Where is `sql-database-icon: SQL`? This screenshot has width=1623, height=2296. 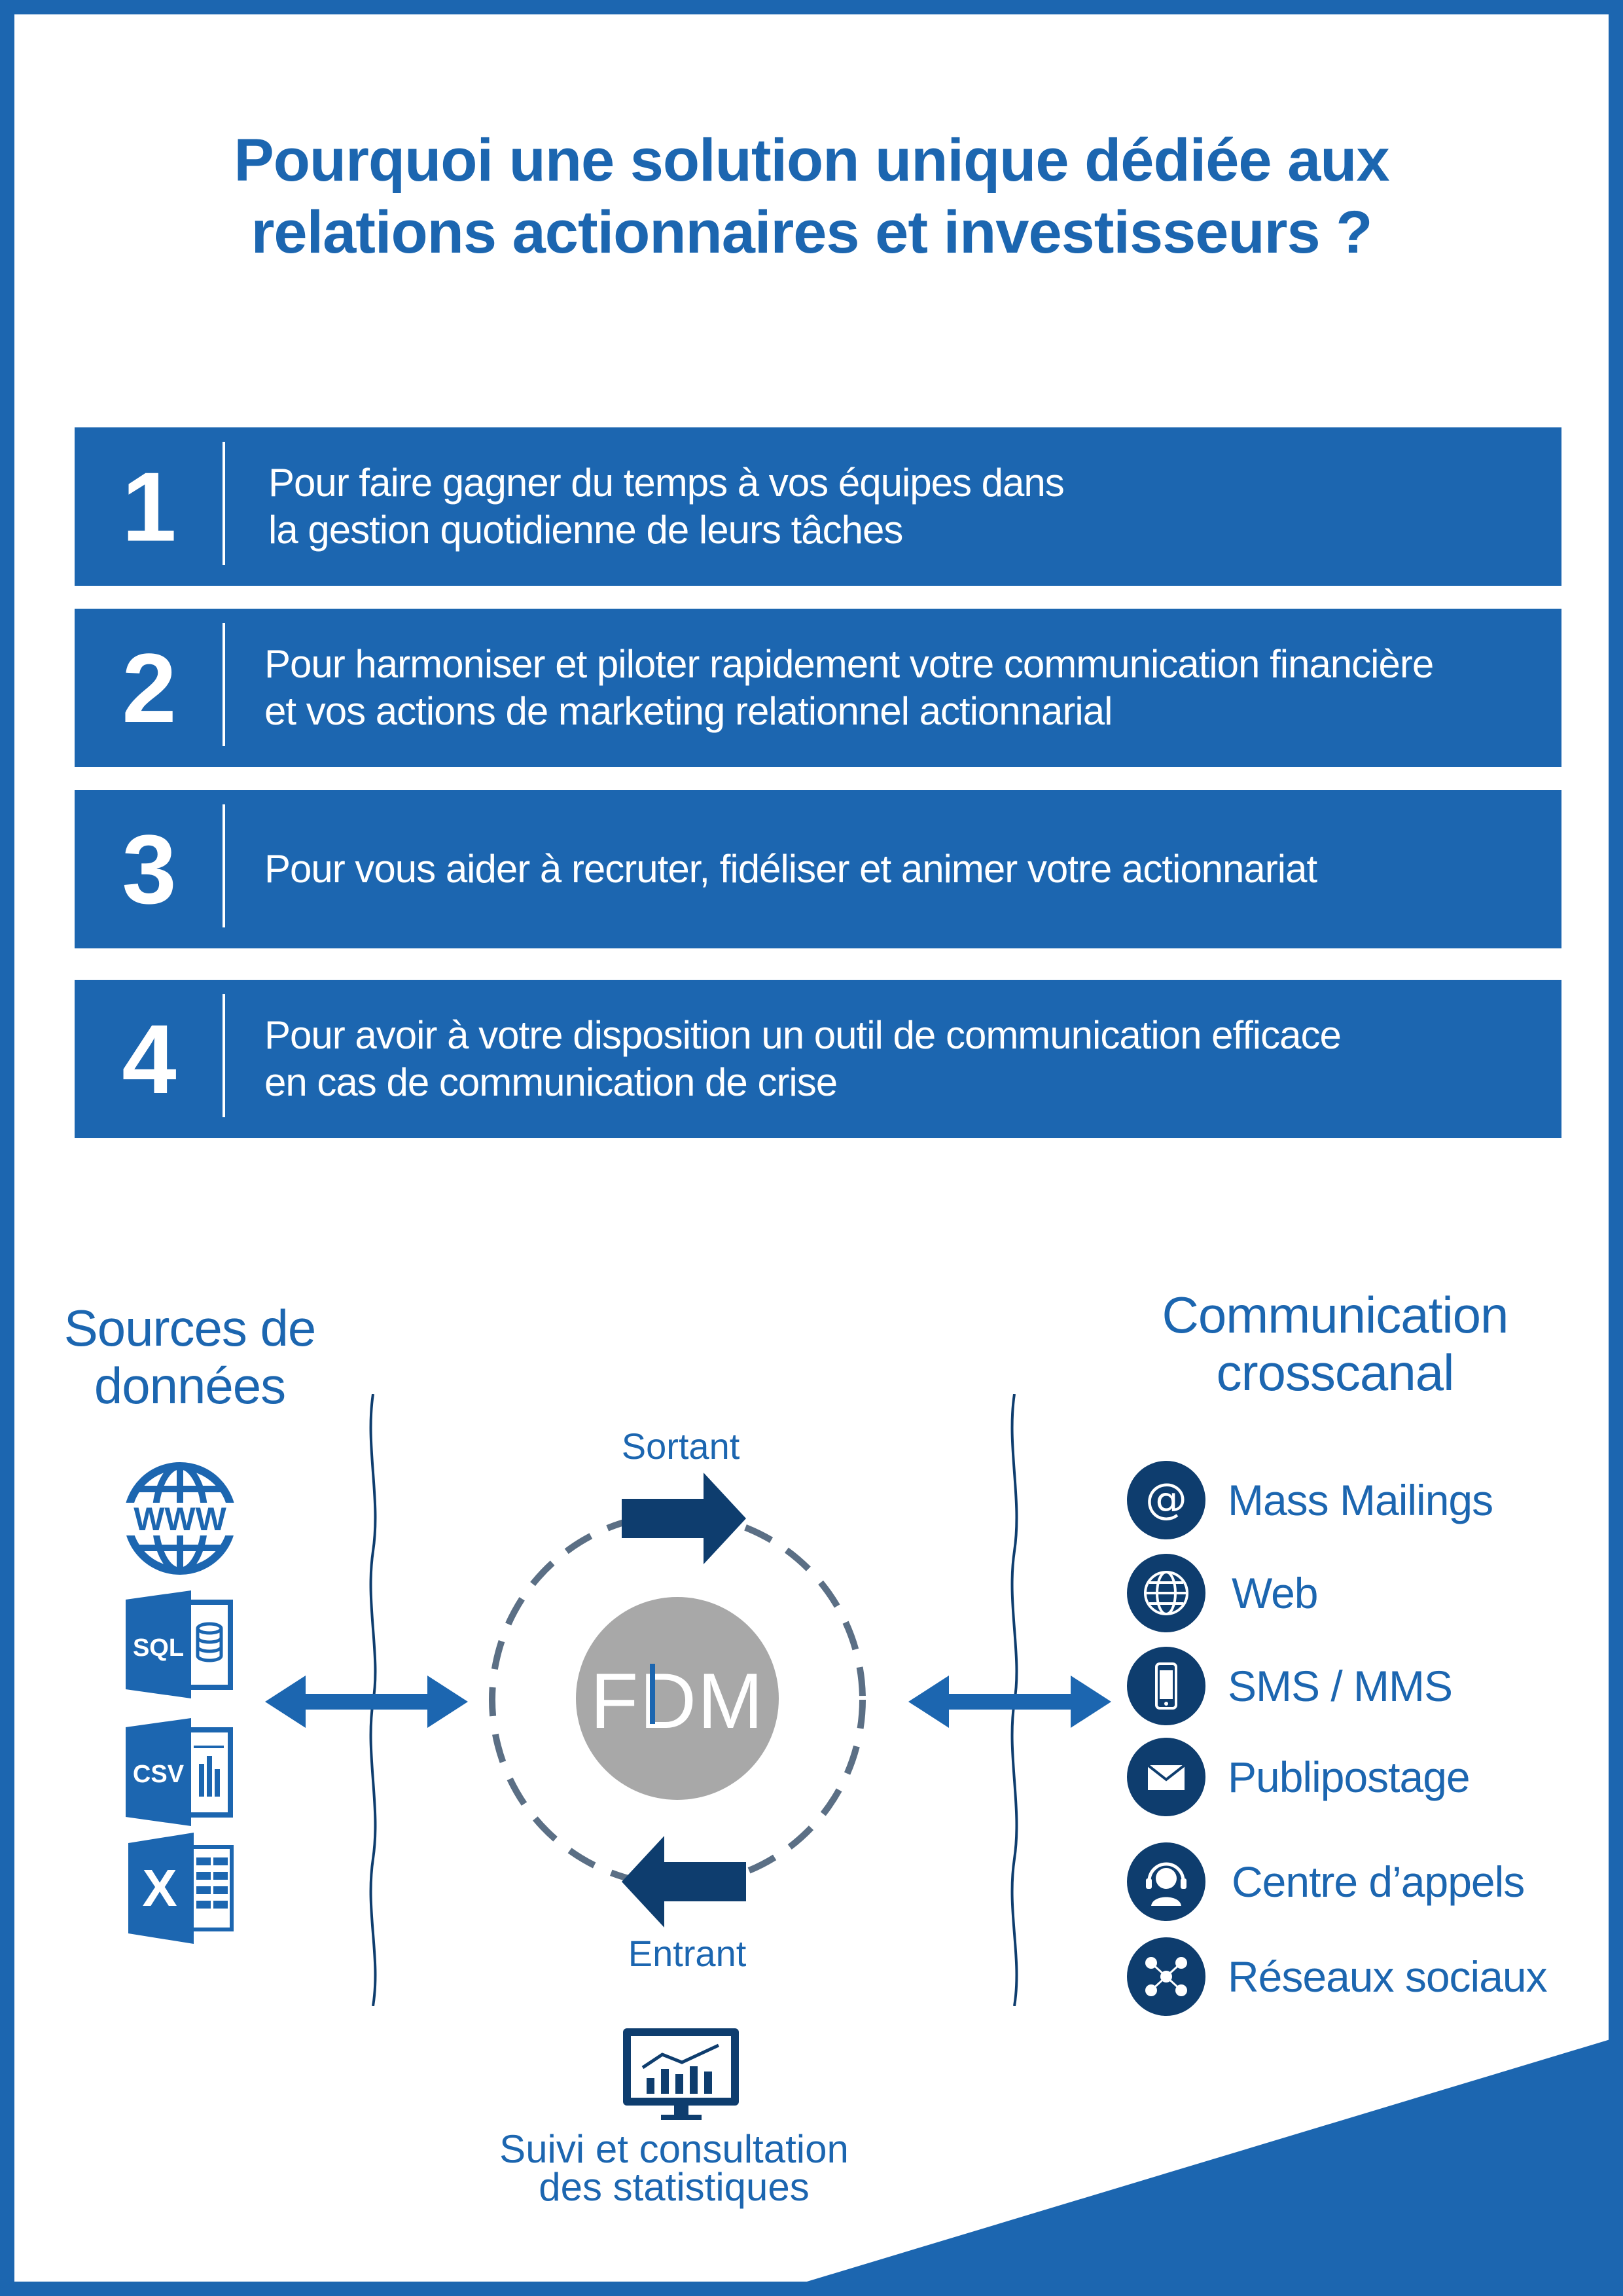
sql-database-icon: SQL is located at coordinates (179, 1644).